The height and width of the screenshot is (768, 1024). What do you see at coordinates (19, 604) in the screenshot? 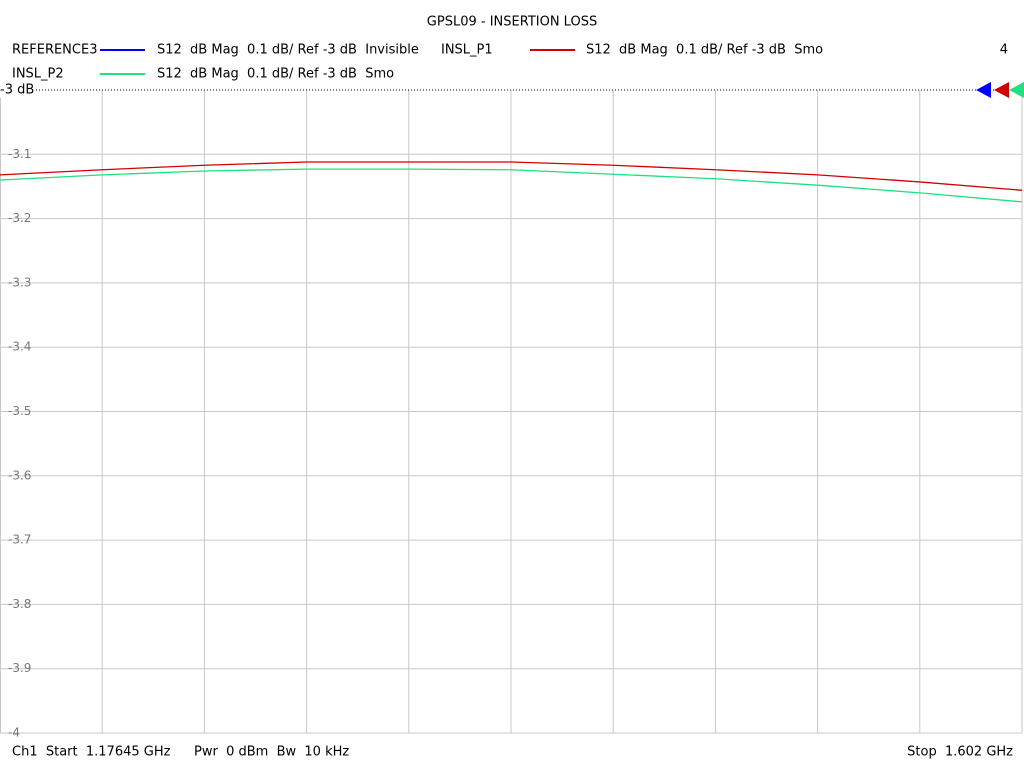
I see `y-tick-label: -3.8` at bounding box center [19, 604].